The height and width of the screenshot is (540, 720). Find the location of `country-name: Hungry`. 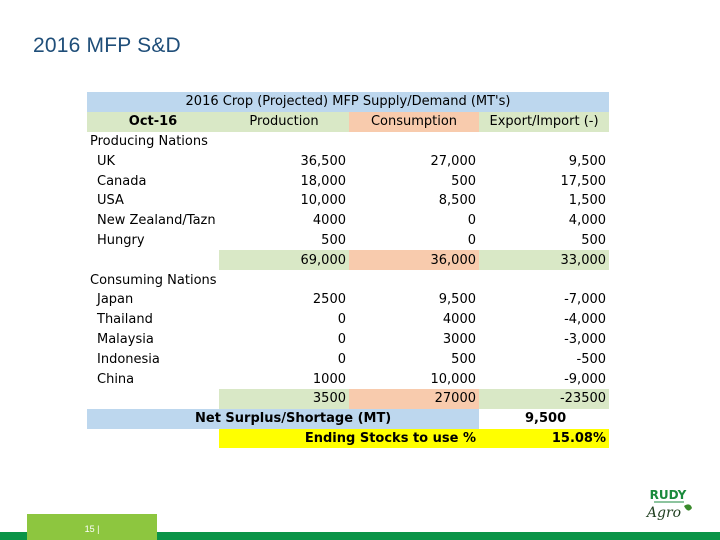

country-name: Hungry is located at coordinates (121, 240).